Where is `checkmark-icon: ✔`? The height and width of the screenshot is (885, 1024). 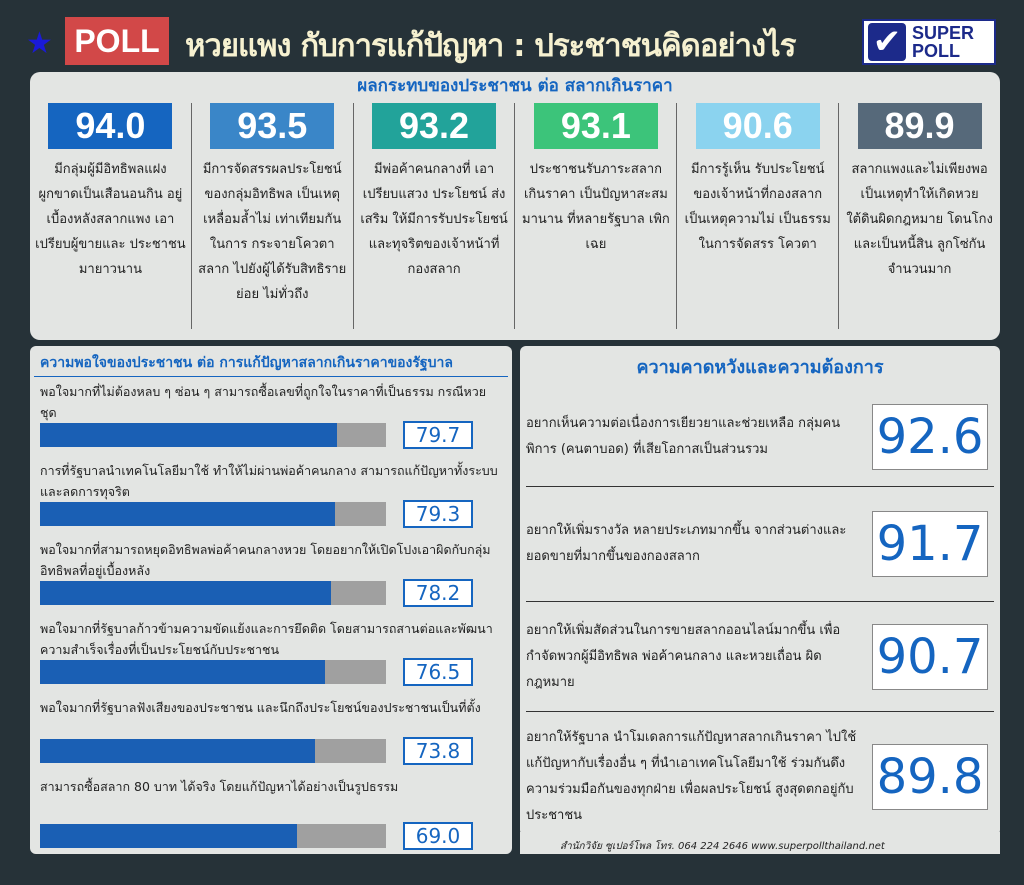 checkmark-icon: ✔ is located at coordinates (887, 42).